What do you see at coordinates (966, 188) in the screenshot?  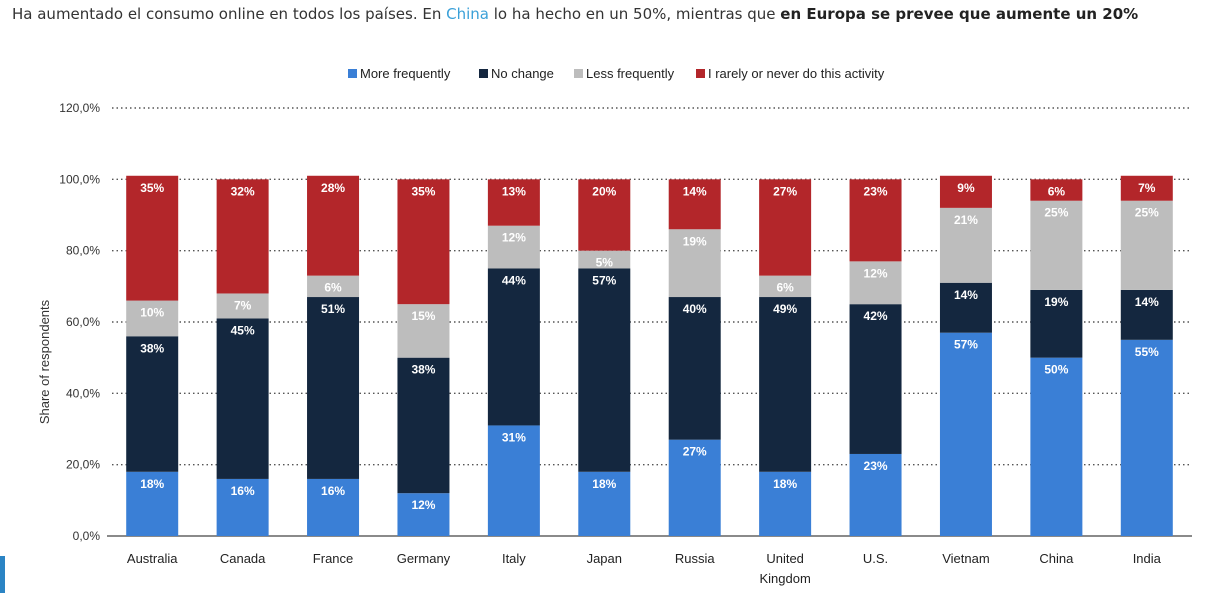 I see `data-label: 9%` at bounding box center [966, 188].